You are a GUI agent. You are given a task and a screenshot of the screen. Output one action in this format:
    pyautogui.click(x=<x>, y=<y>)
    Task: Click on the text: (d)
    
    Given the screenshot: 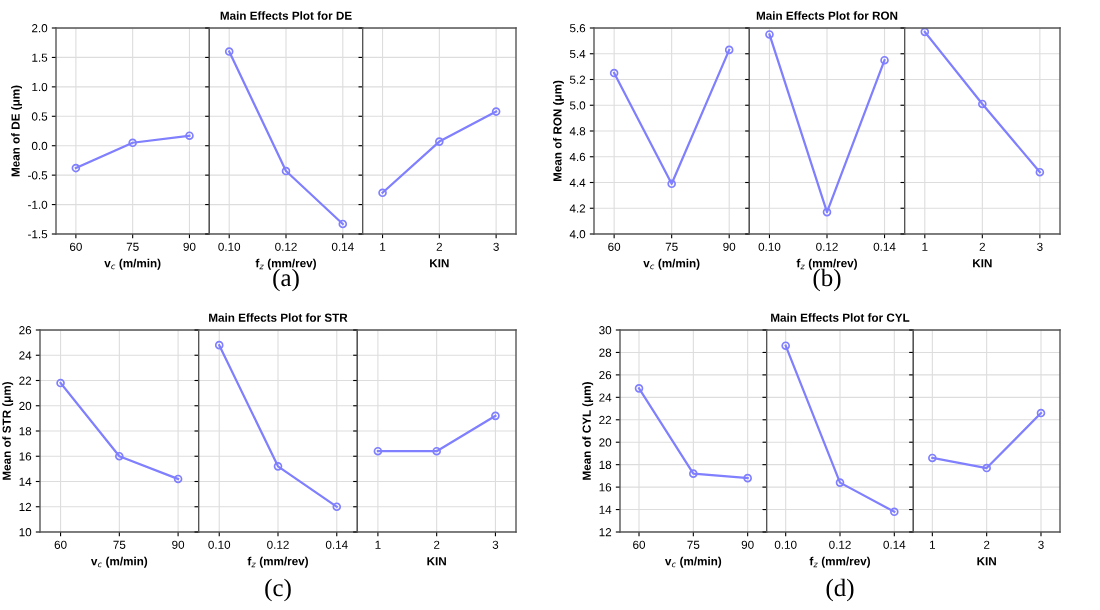 What is the action you would take?
    pyautogui.click(x=840, y=590)
    